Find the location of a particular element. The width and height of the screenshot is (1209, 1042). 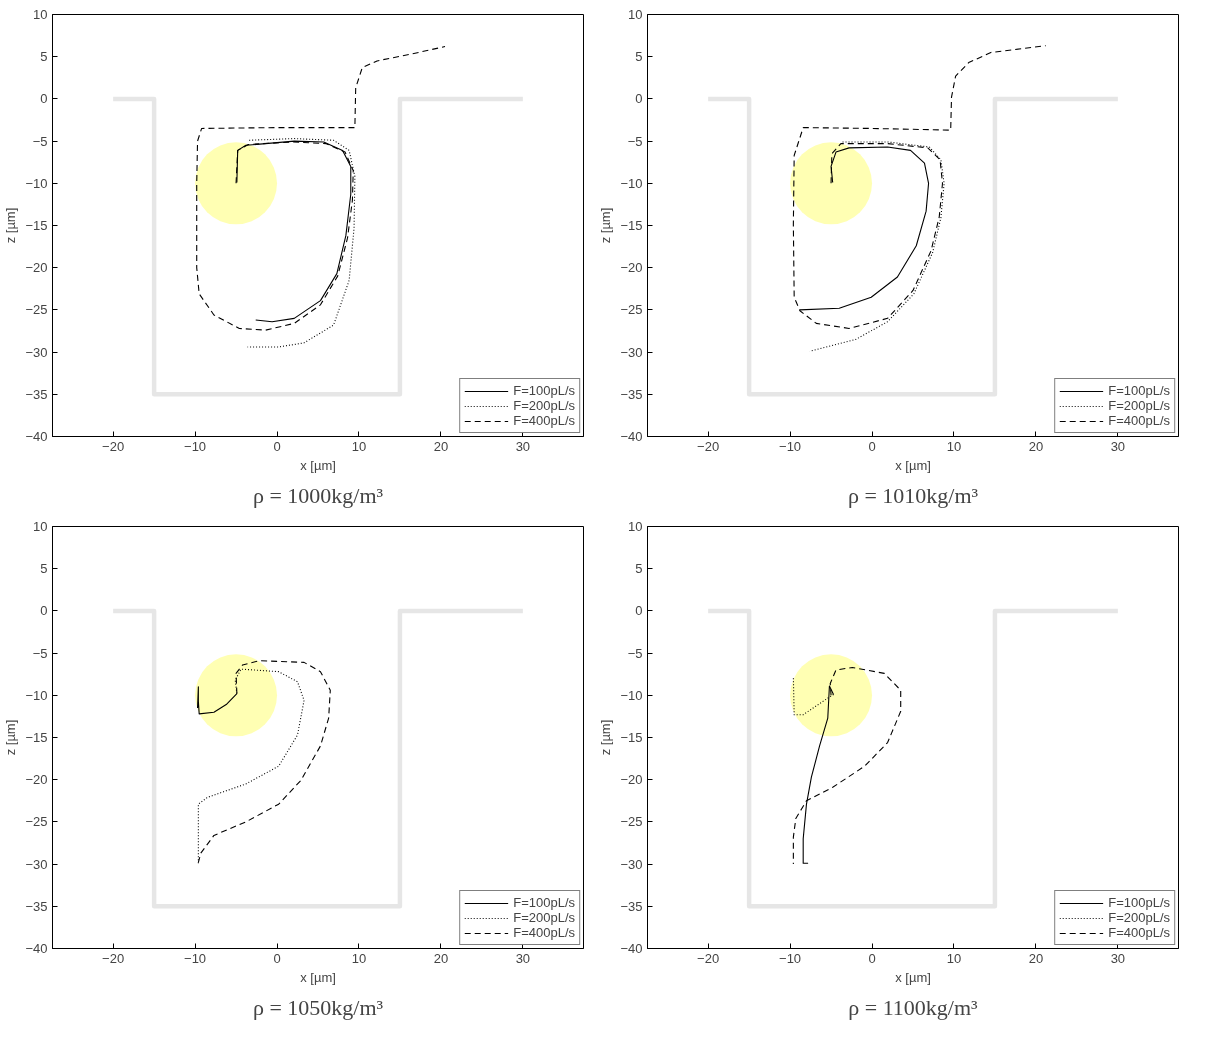

text: ρ = 1100kg/m³ is located at coordinates (913, 1007).